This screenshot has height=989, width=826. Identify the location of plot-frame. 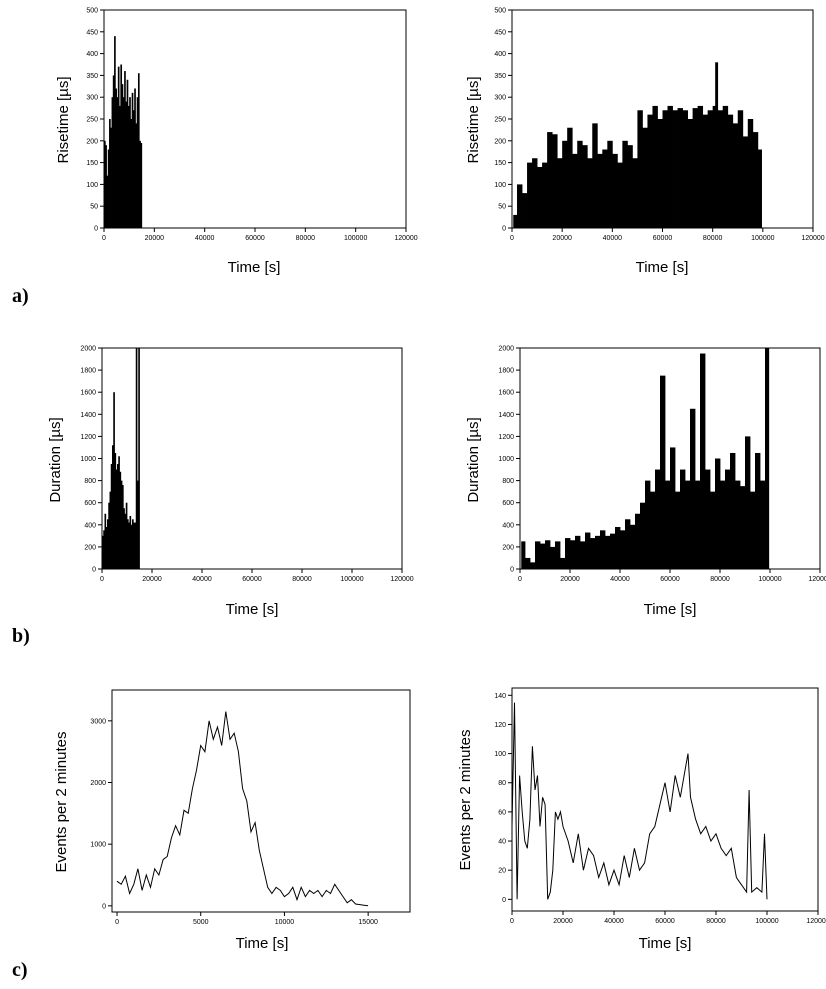
(261, 801).